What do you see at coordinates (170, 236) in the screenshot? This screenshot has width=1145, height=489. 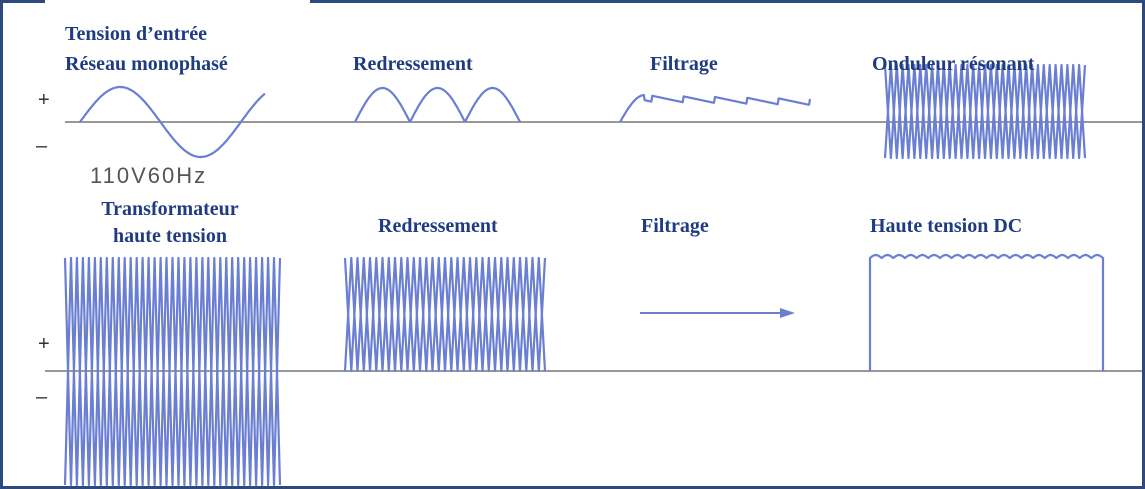 I see `label: haute tension` at bounding box center [170, 236].